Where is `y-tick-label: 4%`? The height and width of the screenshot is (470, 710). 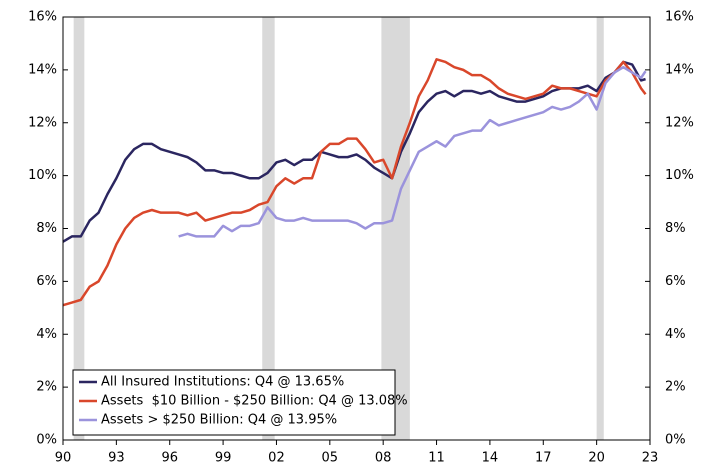 y-tick-label: 4% is located at coordinates (46, 334).